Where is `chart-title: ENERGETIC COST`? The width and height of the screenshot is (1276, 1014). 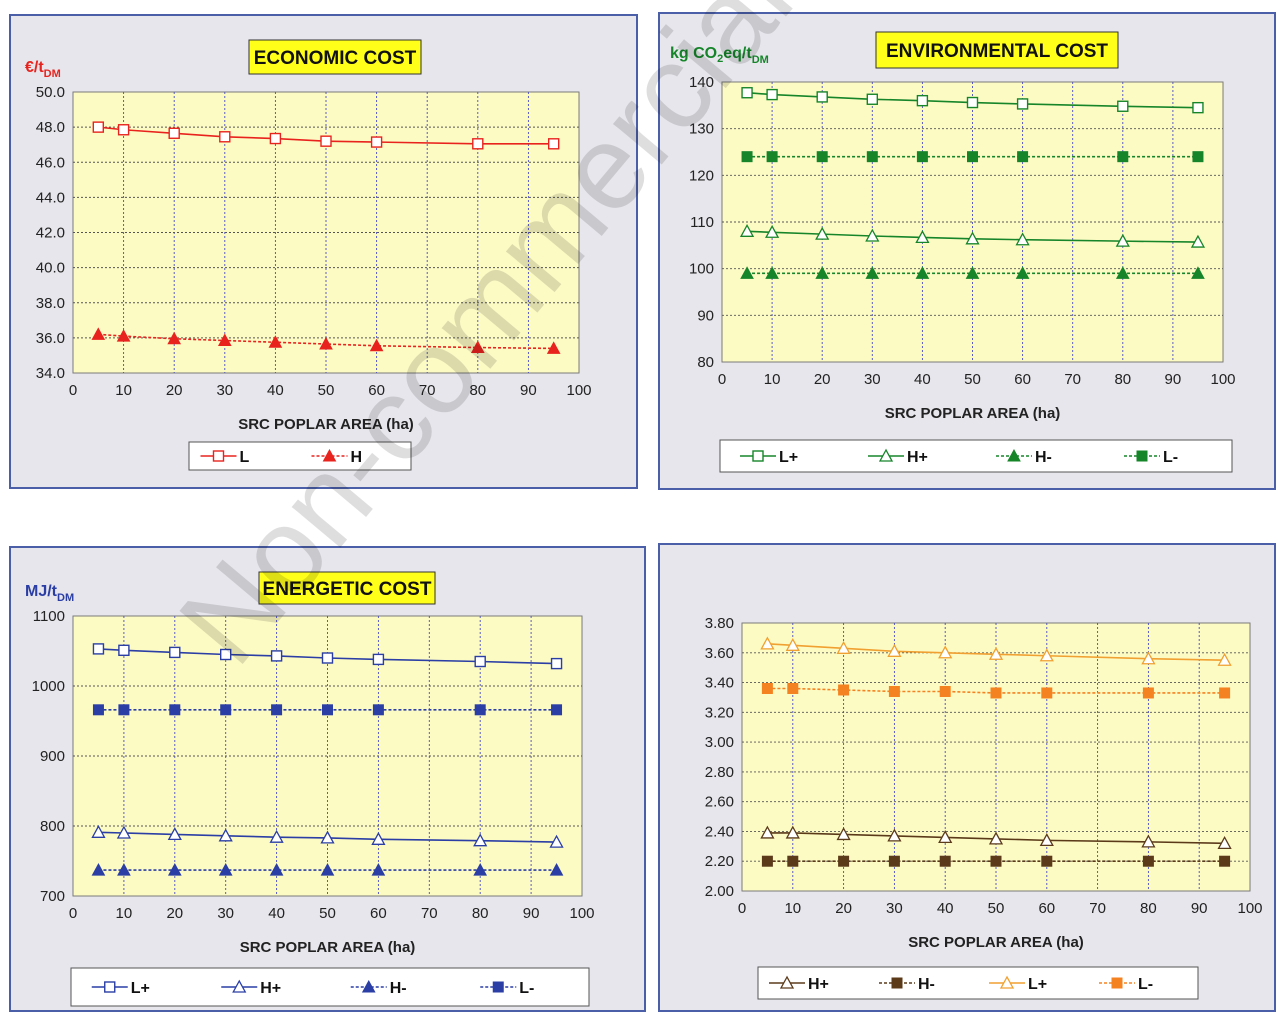
chart-title: ENERGETIC COST is located at coordinates (347, 589).